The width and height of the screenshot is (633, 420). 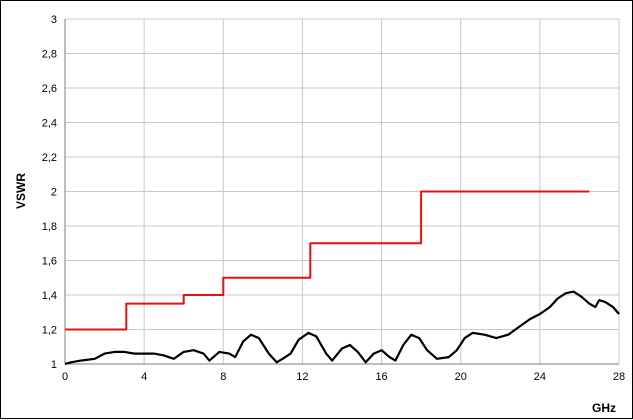 I want to click on y-tick-label: 2,6, so click(x=49, y=89).